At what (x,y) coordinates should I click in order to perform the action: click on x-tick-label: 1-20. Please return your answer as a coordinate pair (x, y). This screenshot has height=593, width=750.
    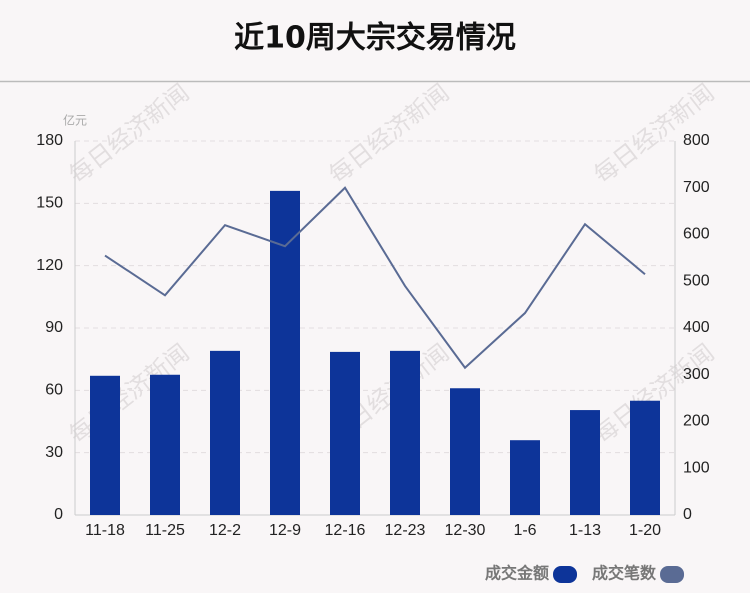
    Looking at the image, I should click on (645, 530).